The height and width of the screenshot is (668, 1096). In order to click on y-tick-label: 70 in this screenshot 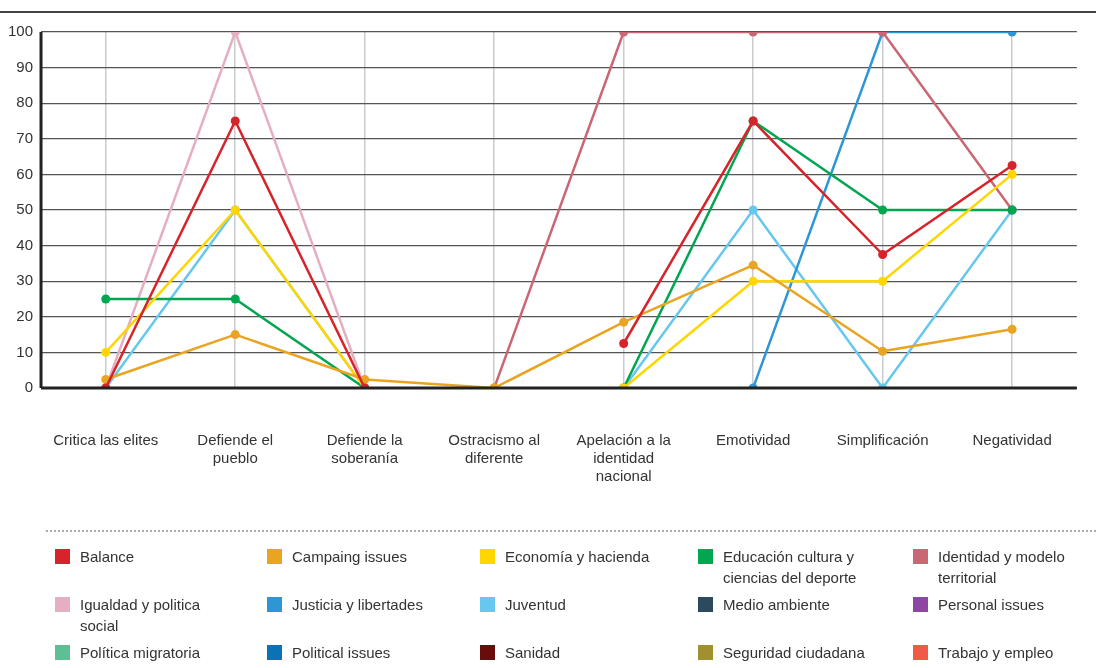, I will do `click(25, 137)`.